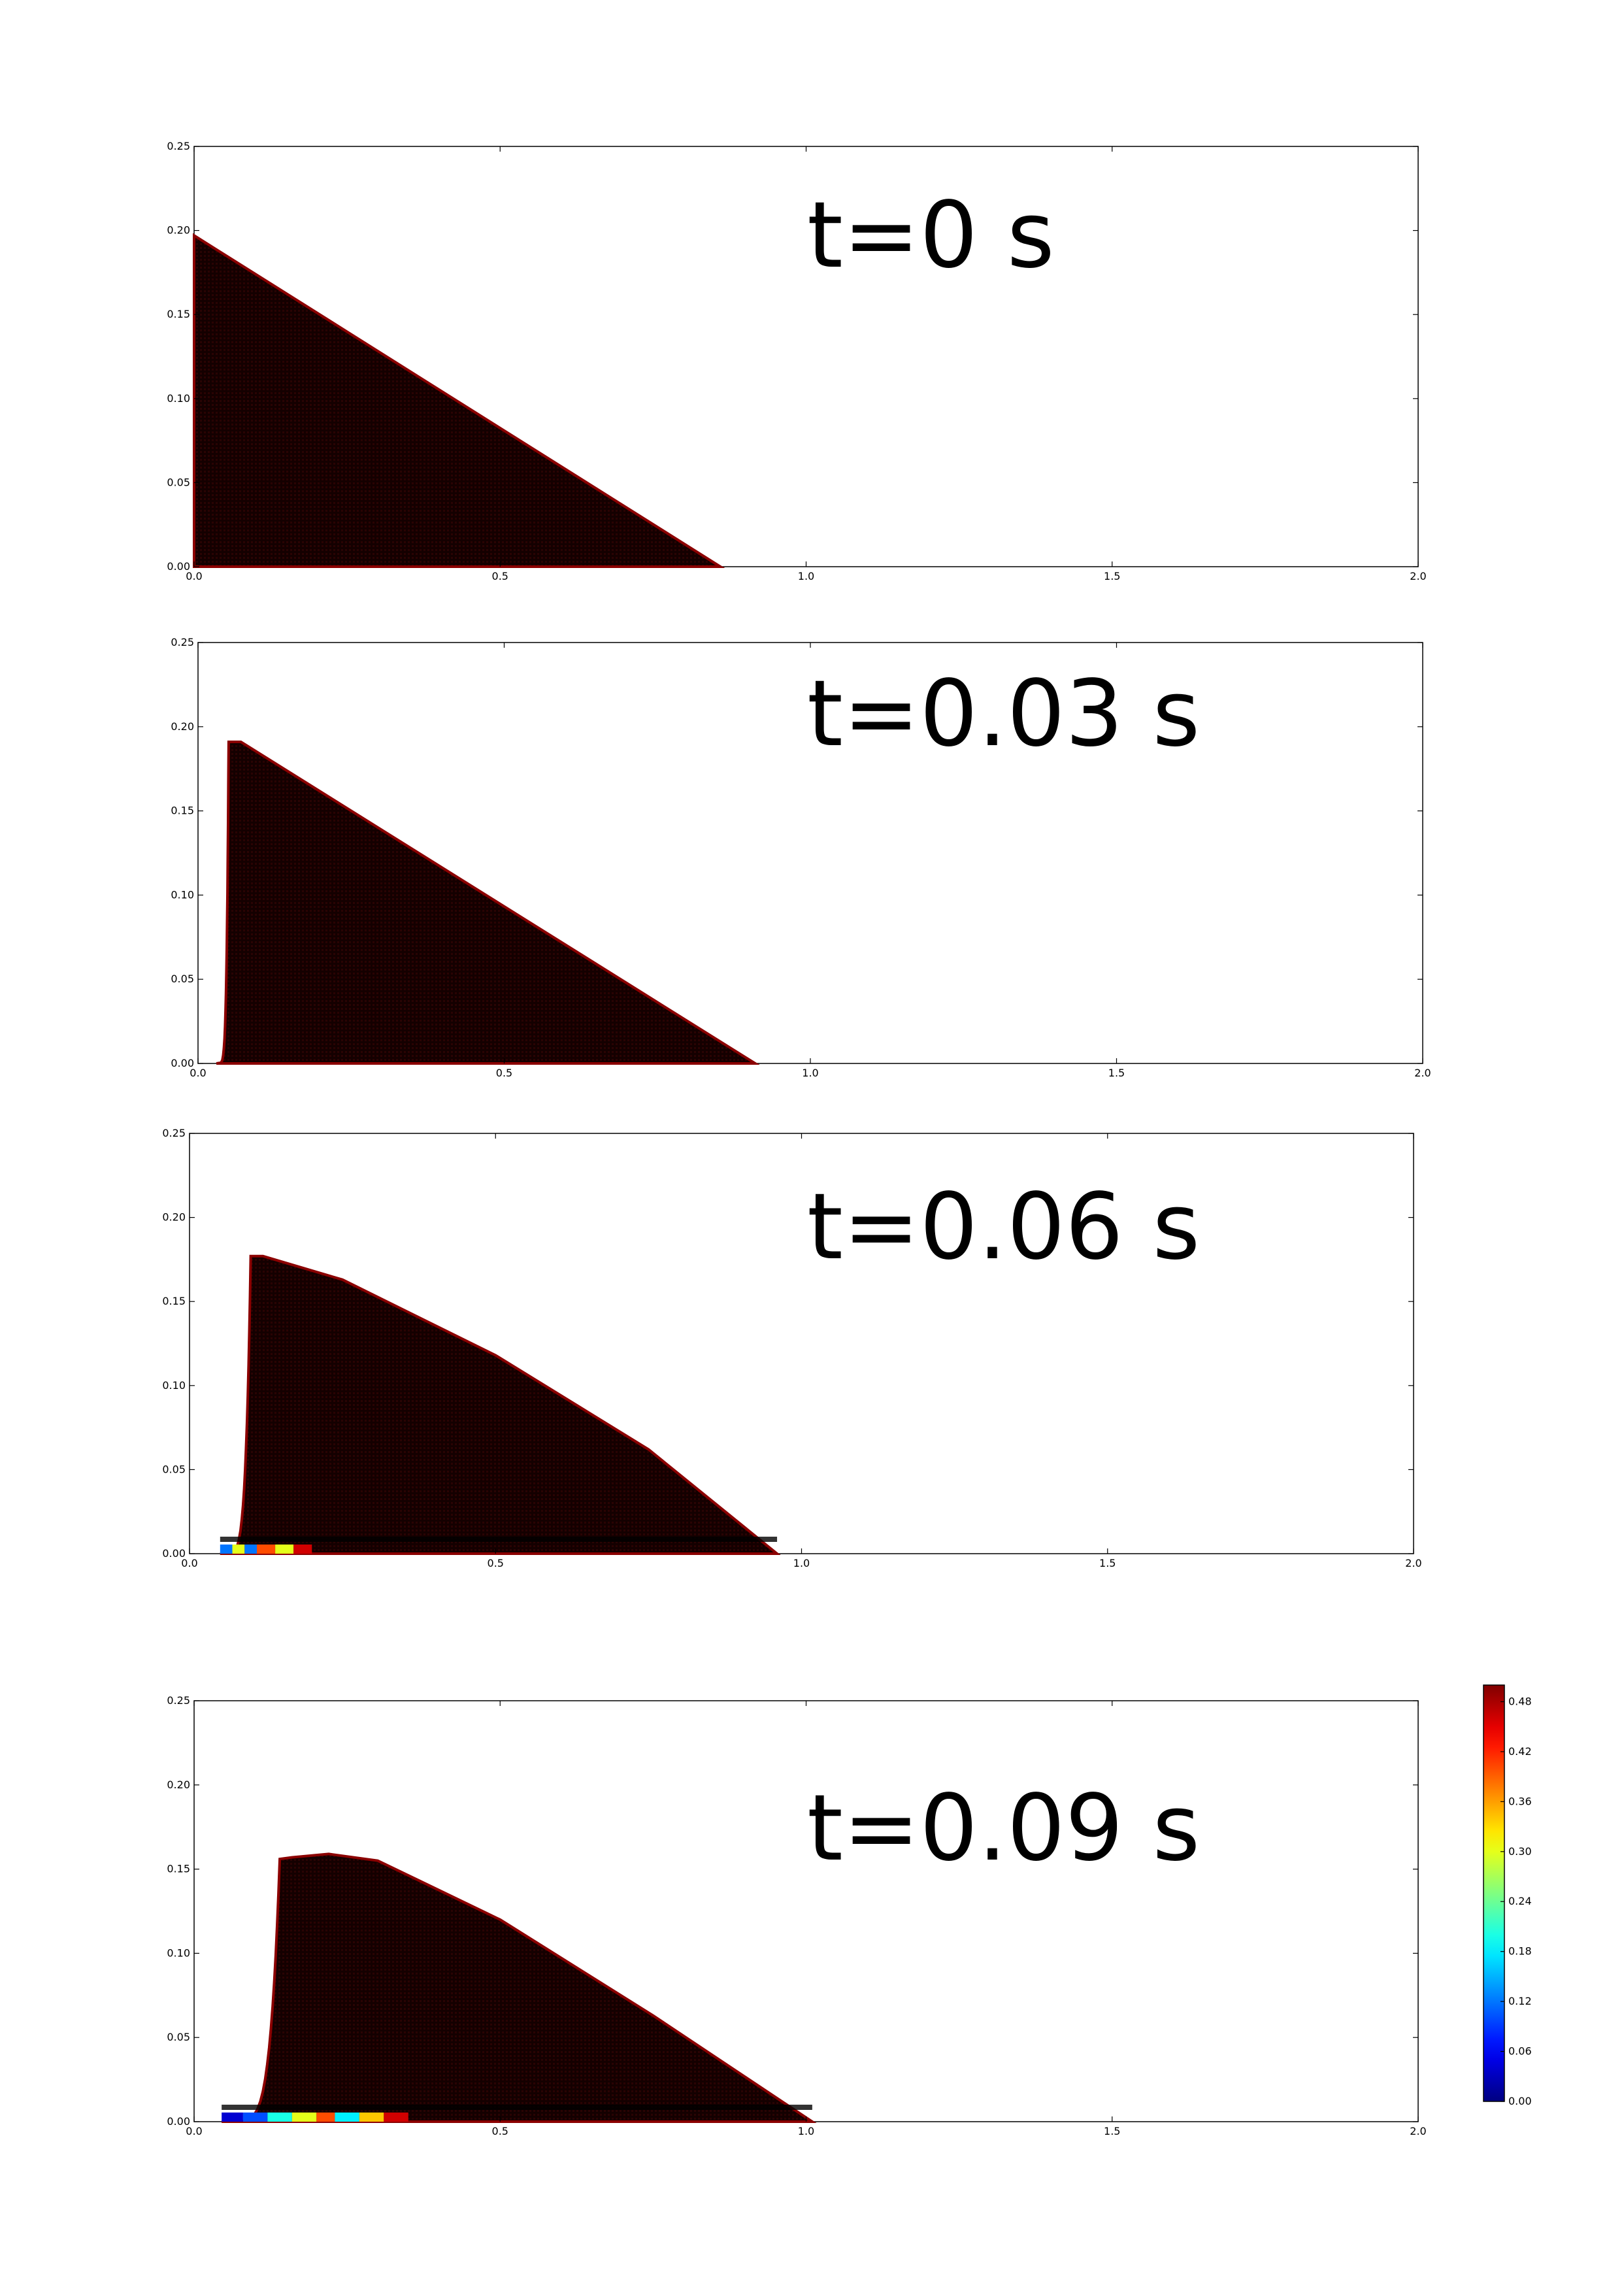  Describe the element at coordinates (1520, 2001) in the screenshot. I see `colorbar-tick-label: 0.12` at that location.